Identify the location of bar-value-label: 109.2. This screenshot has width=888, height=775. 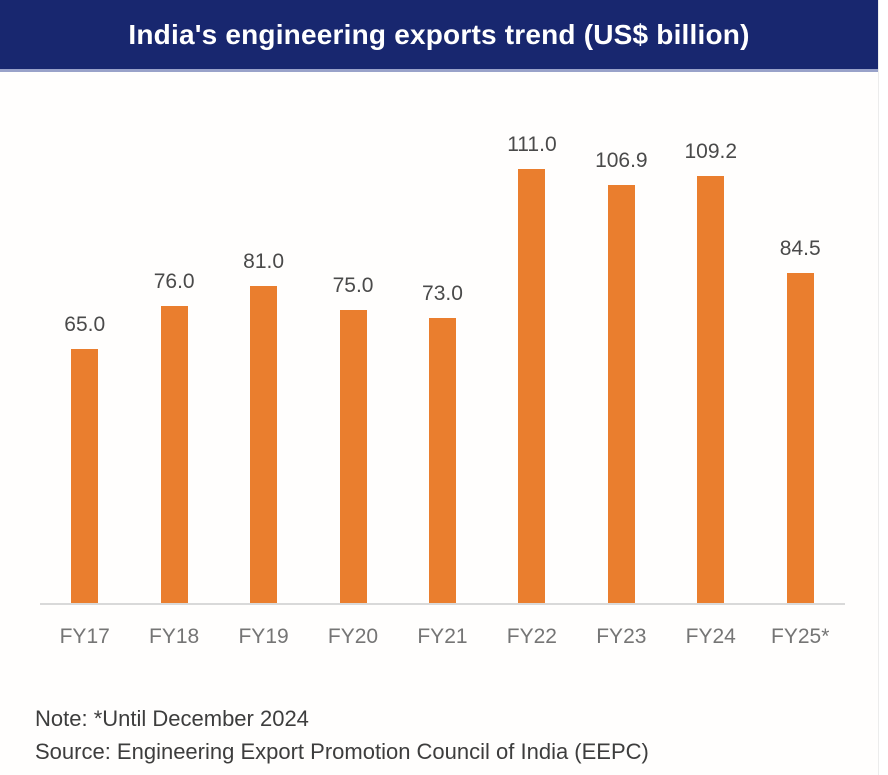
(711, 151).